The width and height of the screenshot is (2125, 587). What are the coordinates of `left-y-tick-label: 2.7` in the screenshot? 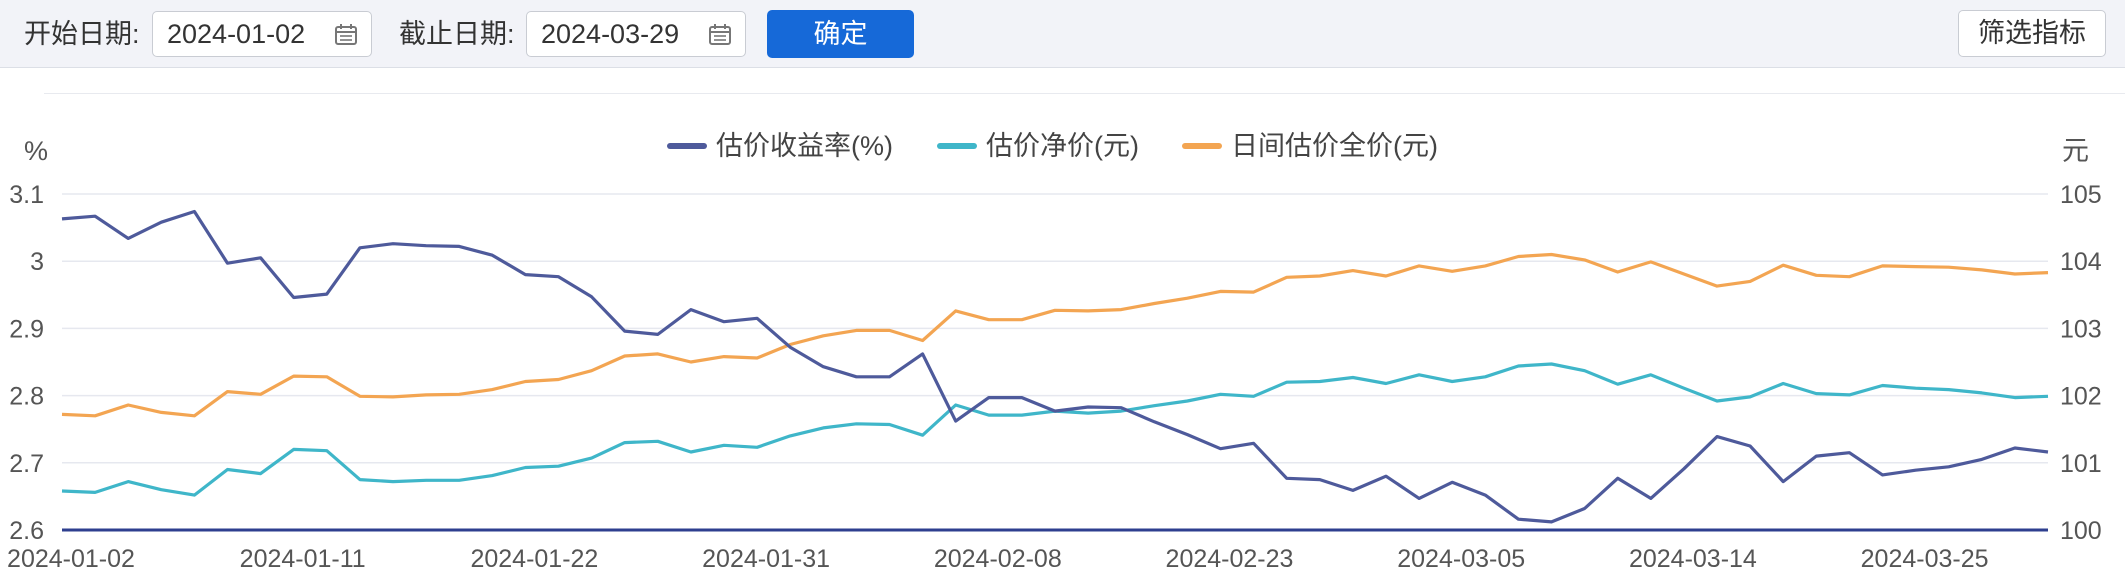 It's located at (26, 464).